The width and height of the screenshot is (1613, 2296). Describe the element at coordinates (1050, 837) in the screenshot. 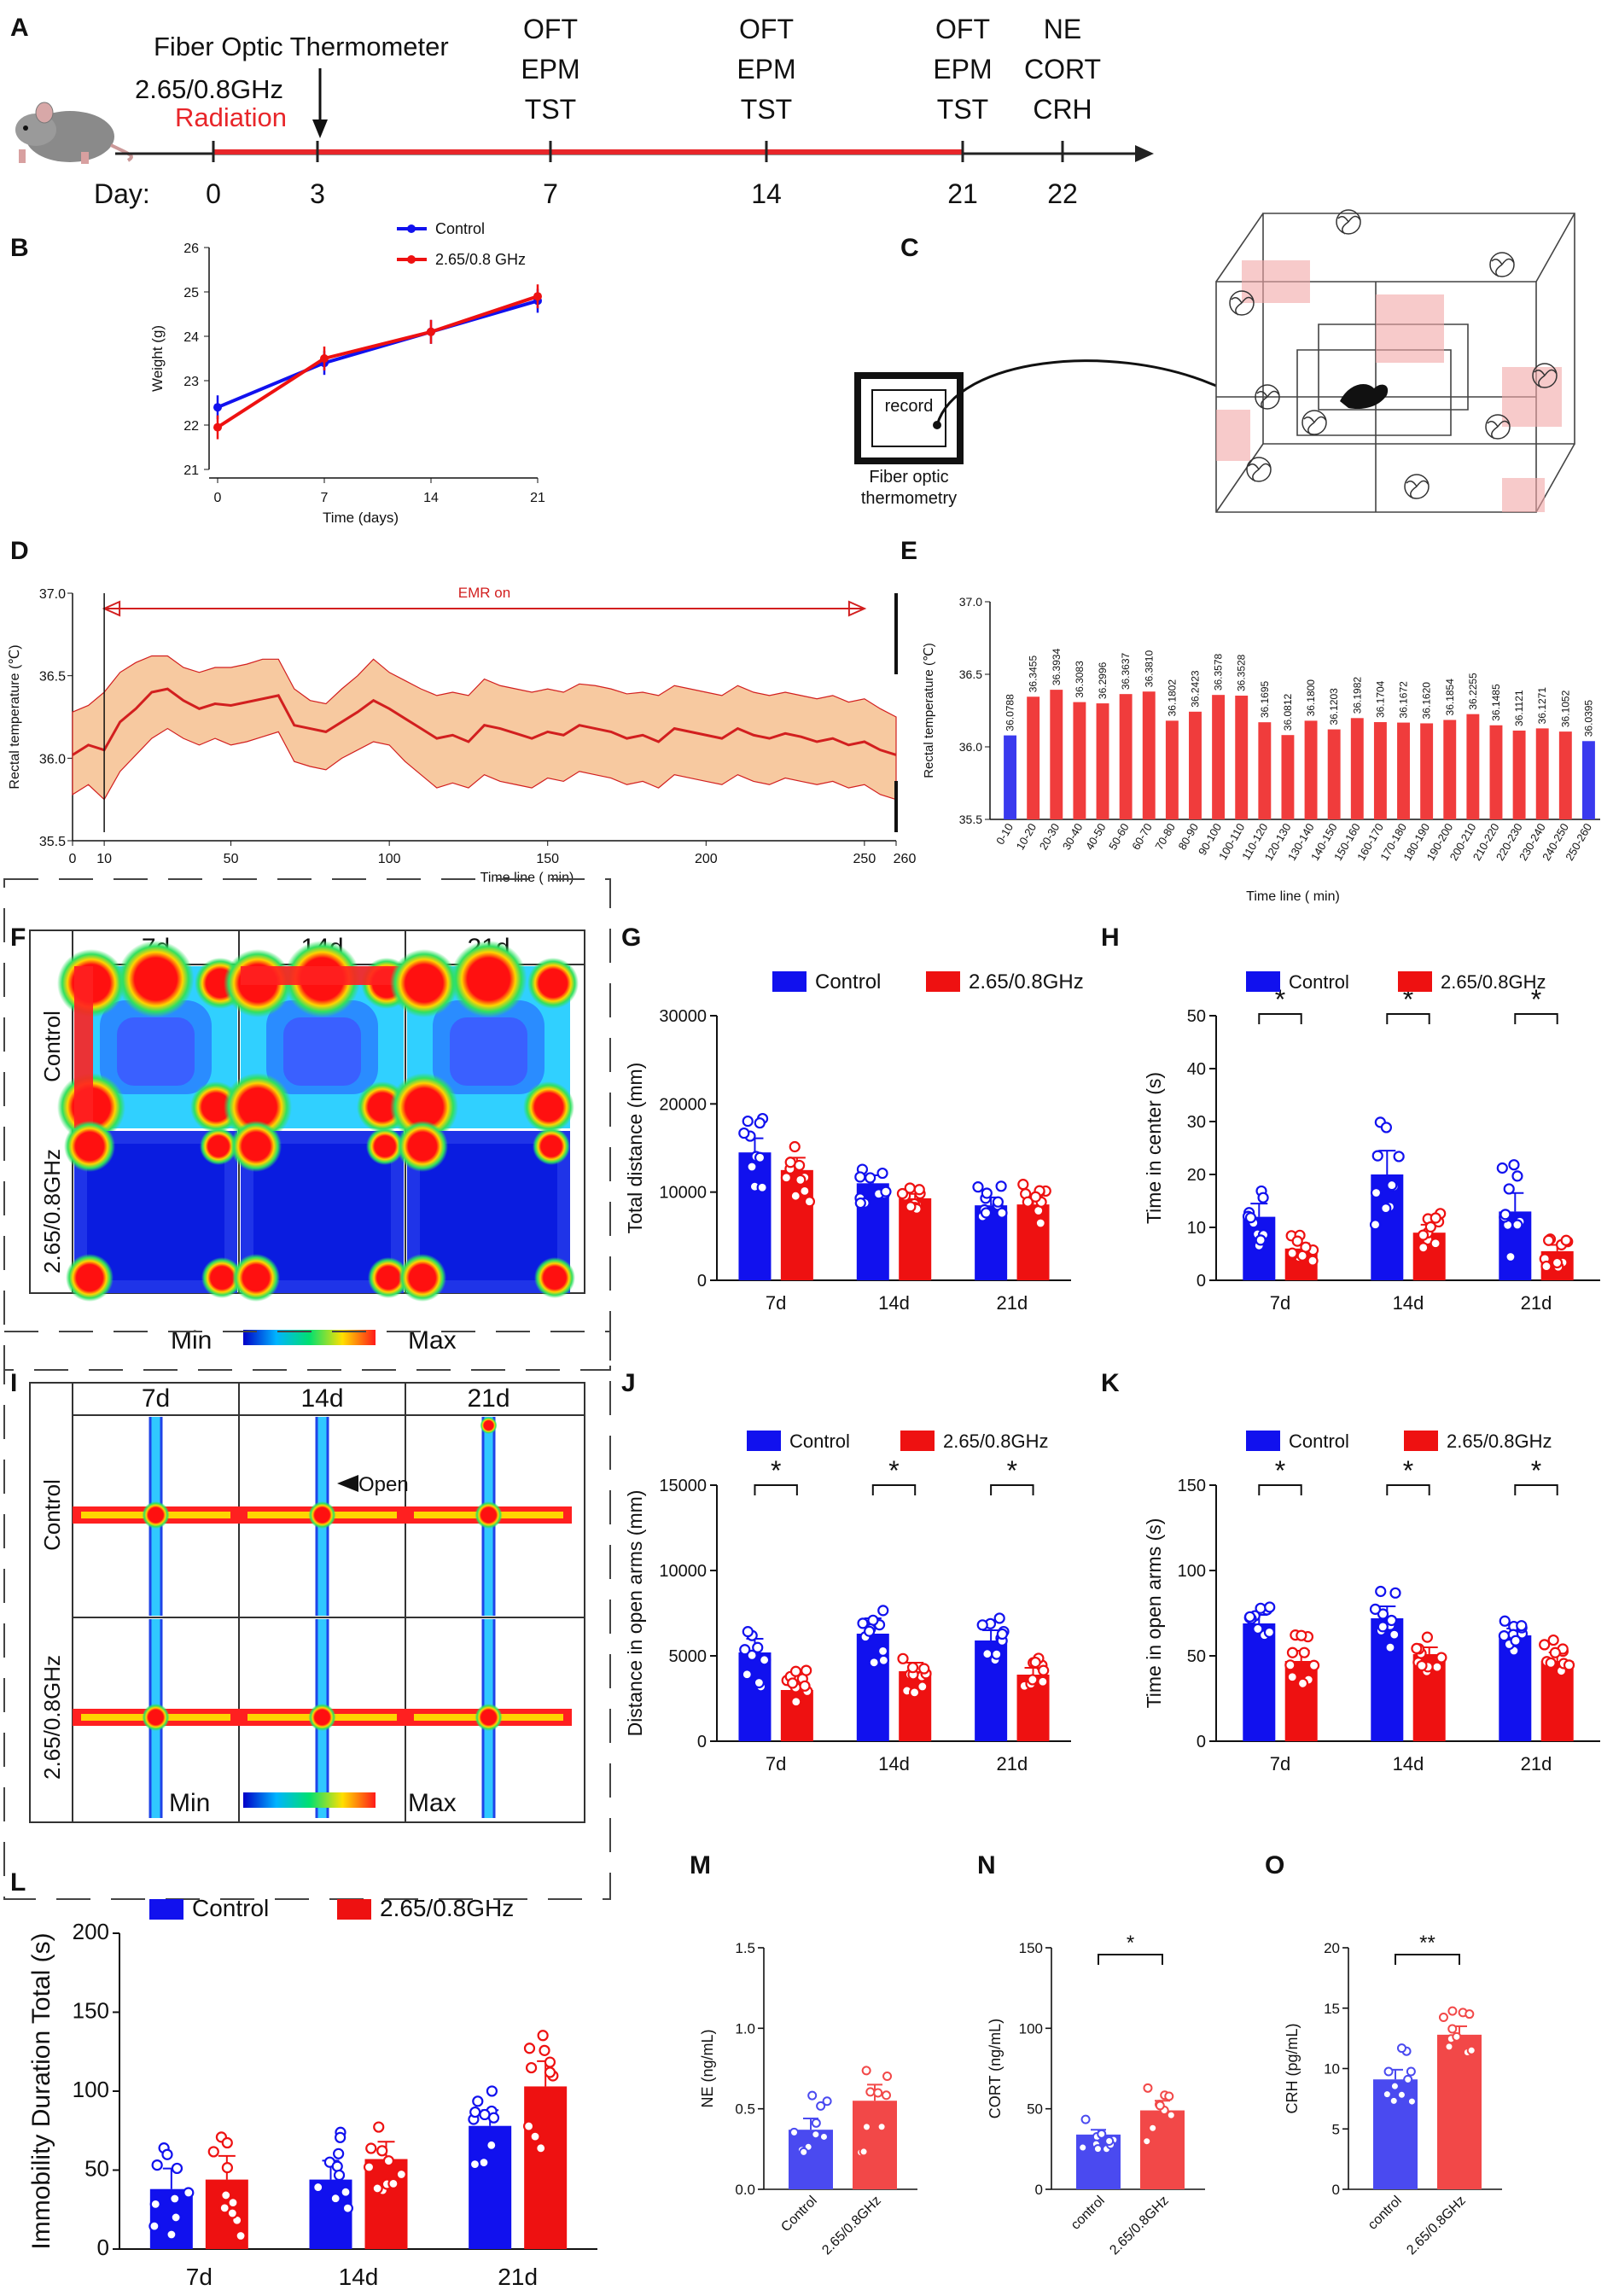

I see `x-tick-label: 20-30` at that location.